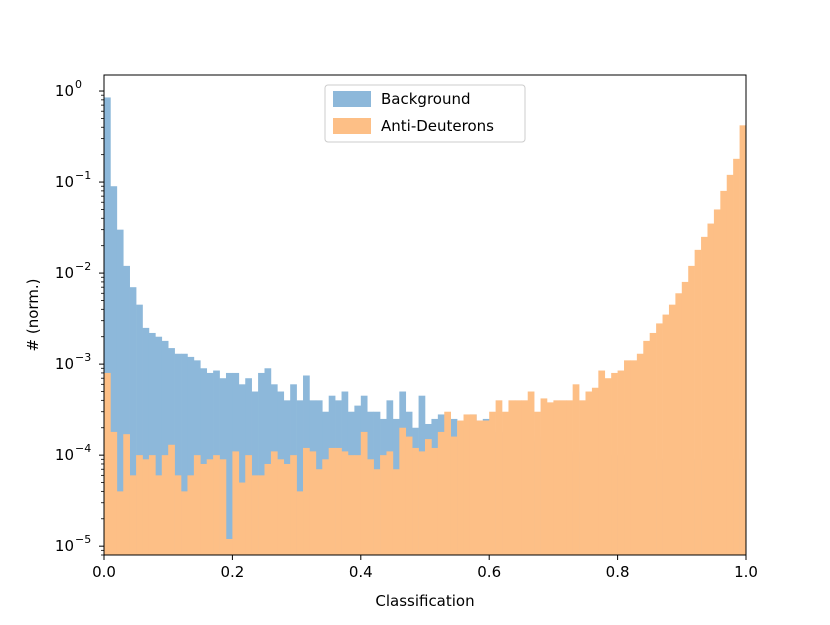  Describe the element at coordinates (64, 455) in the screenshot. I see `y-tick-label-1: 10` at that location.